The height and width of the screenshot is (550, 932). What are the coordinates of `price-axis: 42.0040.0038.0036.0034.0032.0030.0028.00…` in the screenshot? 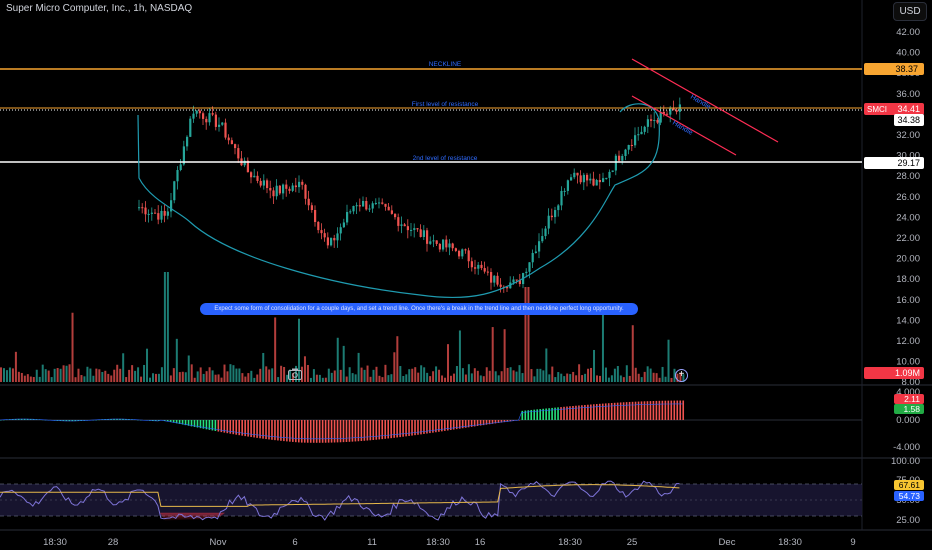 It's located at (908, 207).